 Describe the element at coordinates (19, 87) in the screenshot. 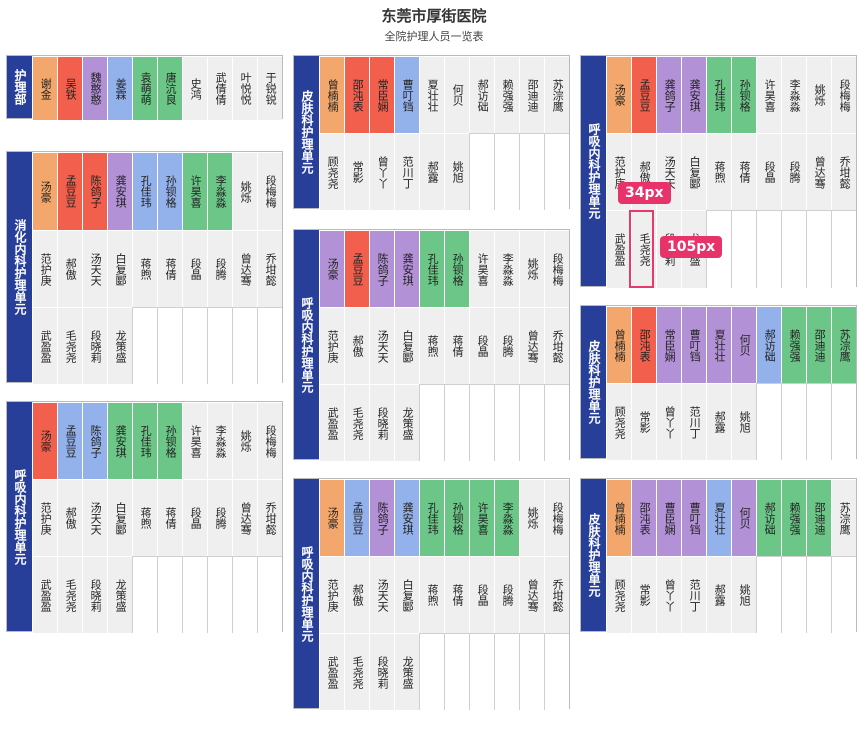

I see `unit-label: 护理部` at that location.